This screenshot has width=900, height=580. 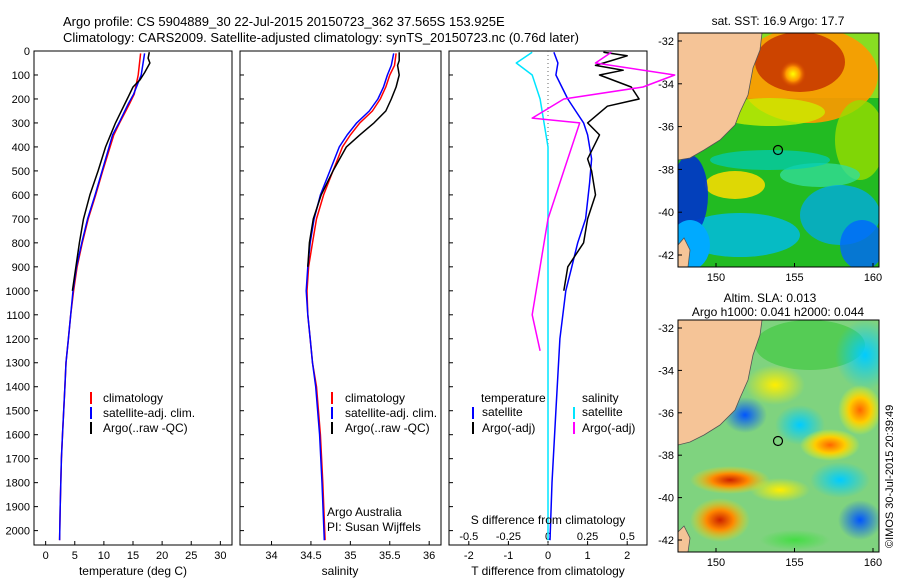 I want to click on sst-map-axes: -32 -34 -36 -38 -40 -42 150 155 160, so click(x=770, y=160).